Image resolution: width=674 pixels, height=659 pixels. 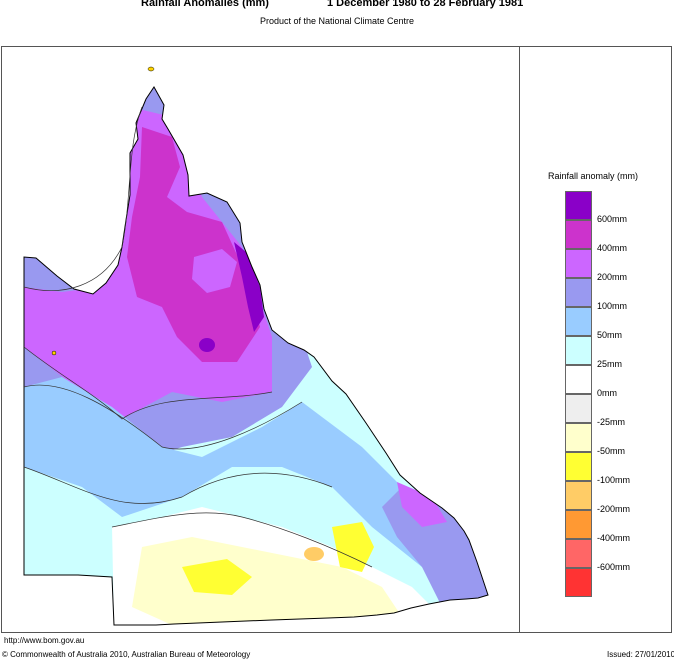 What do you see at coordinates (614, 567) in the screenshot?
I see `legend-tick-label: -600mm` at bounding box center [614, 567].